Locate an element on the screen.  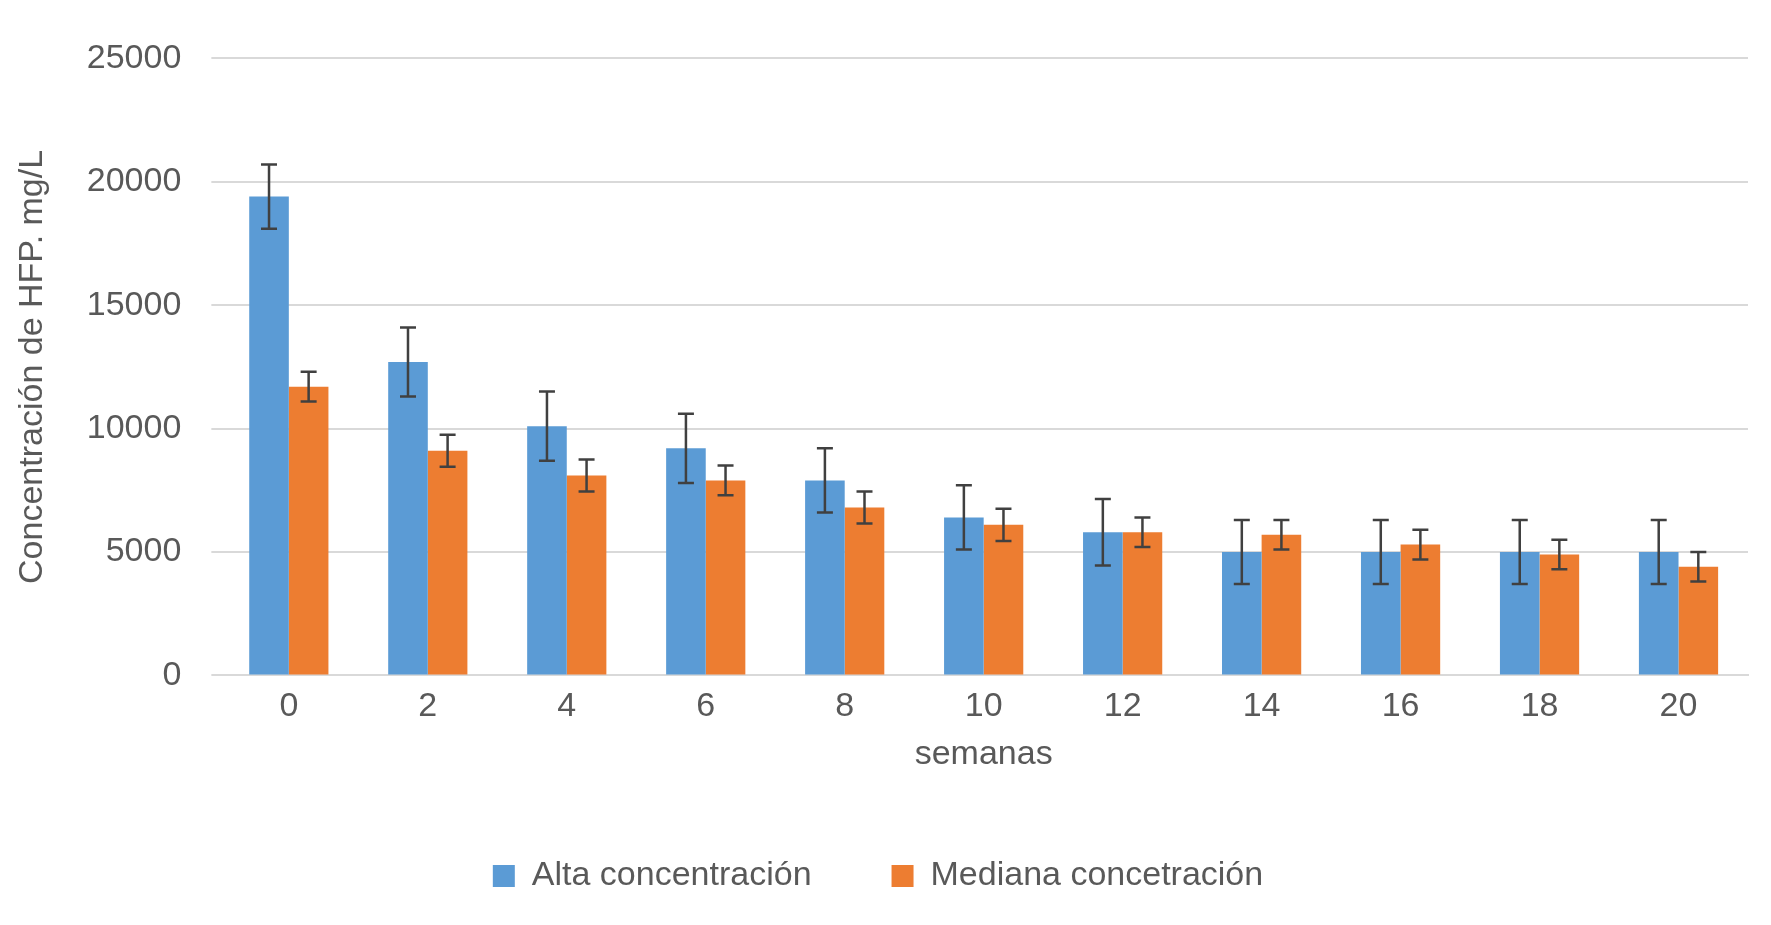
y-tick-label: 10000 is located at coordinates (134, 425).